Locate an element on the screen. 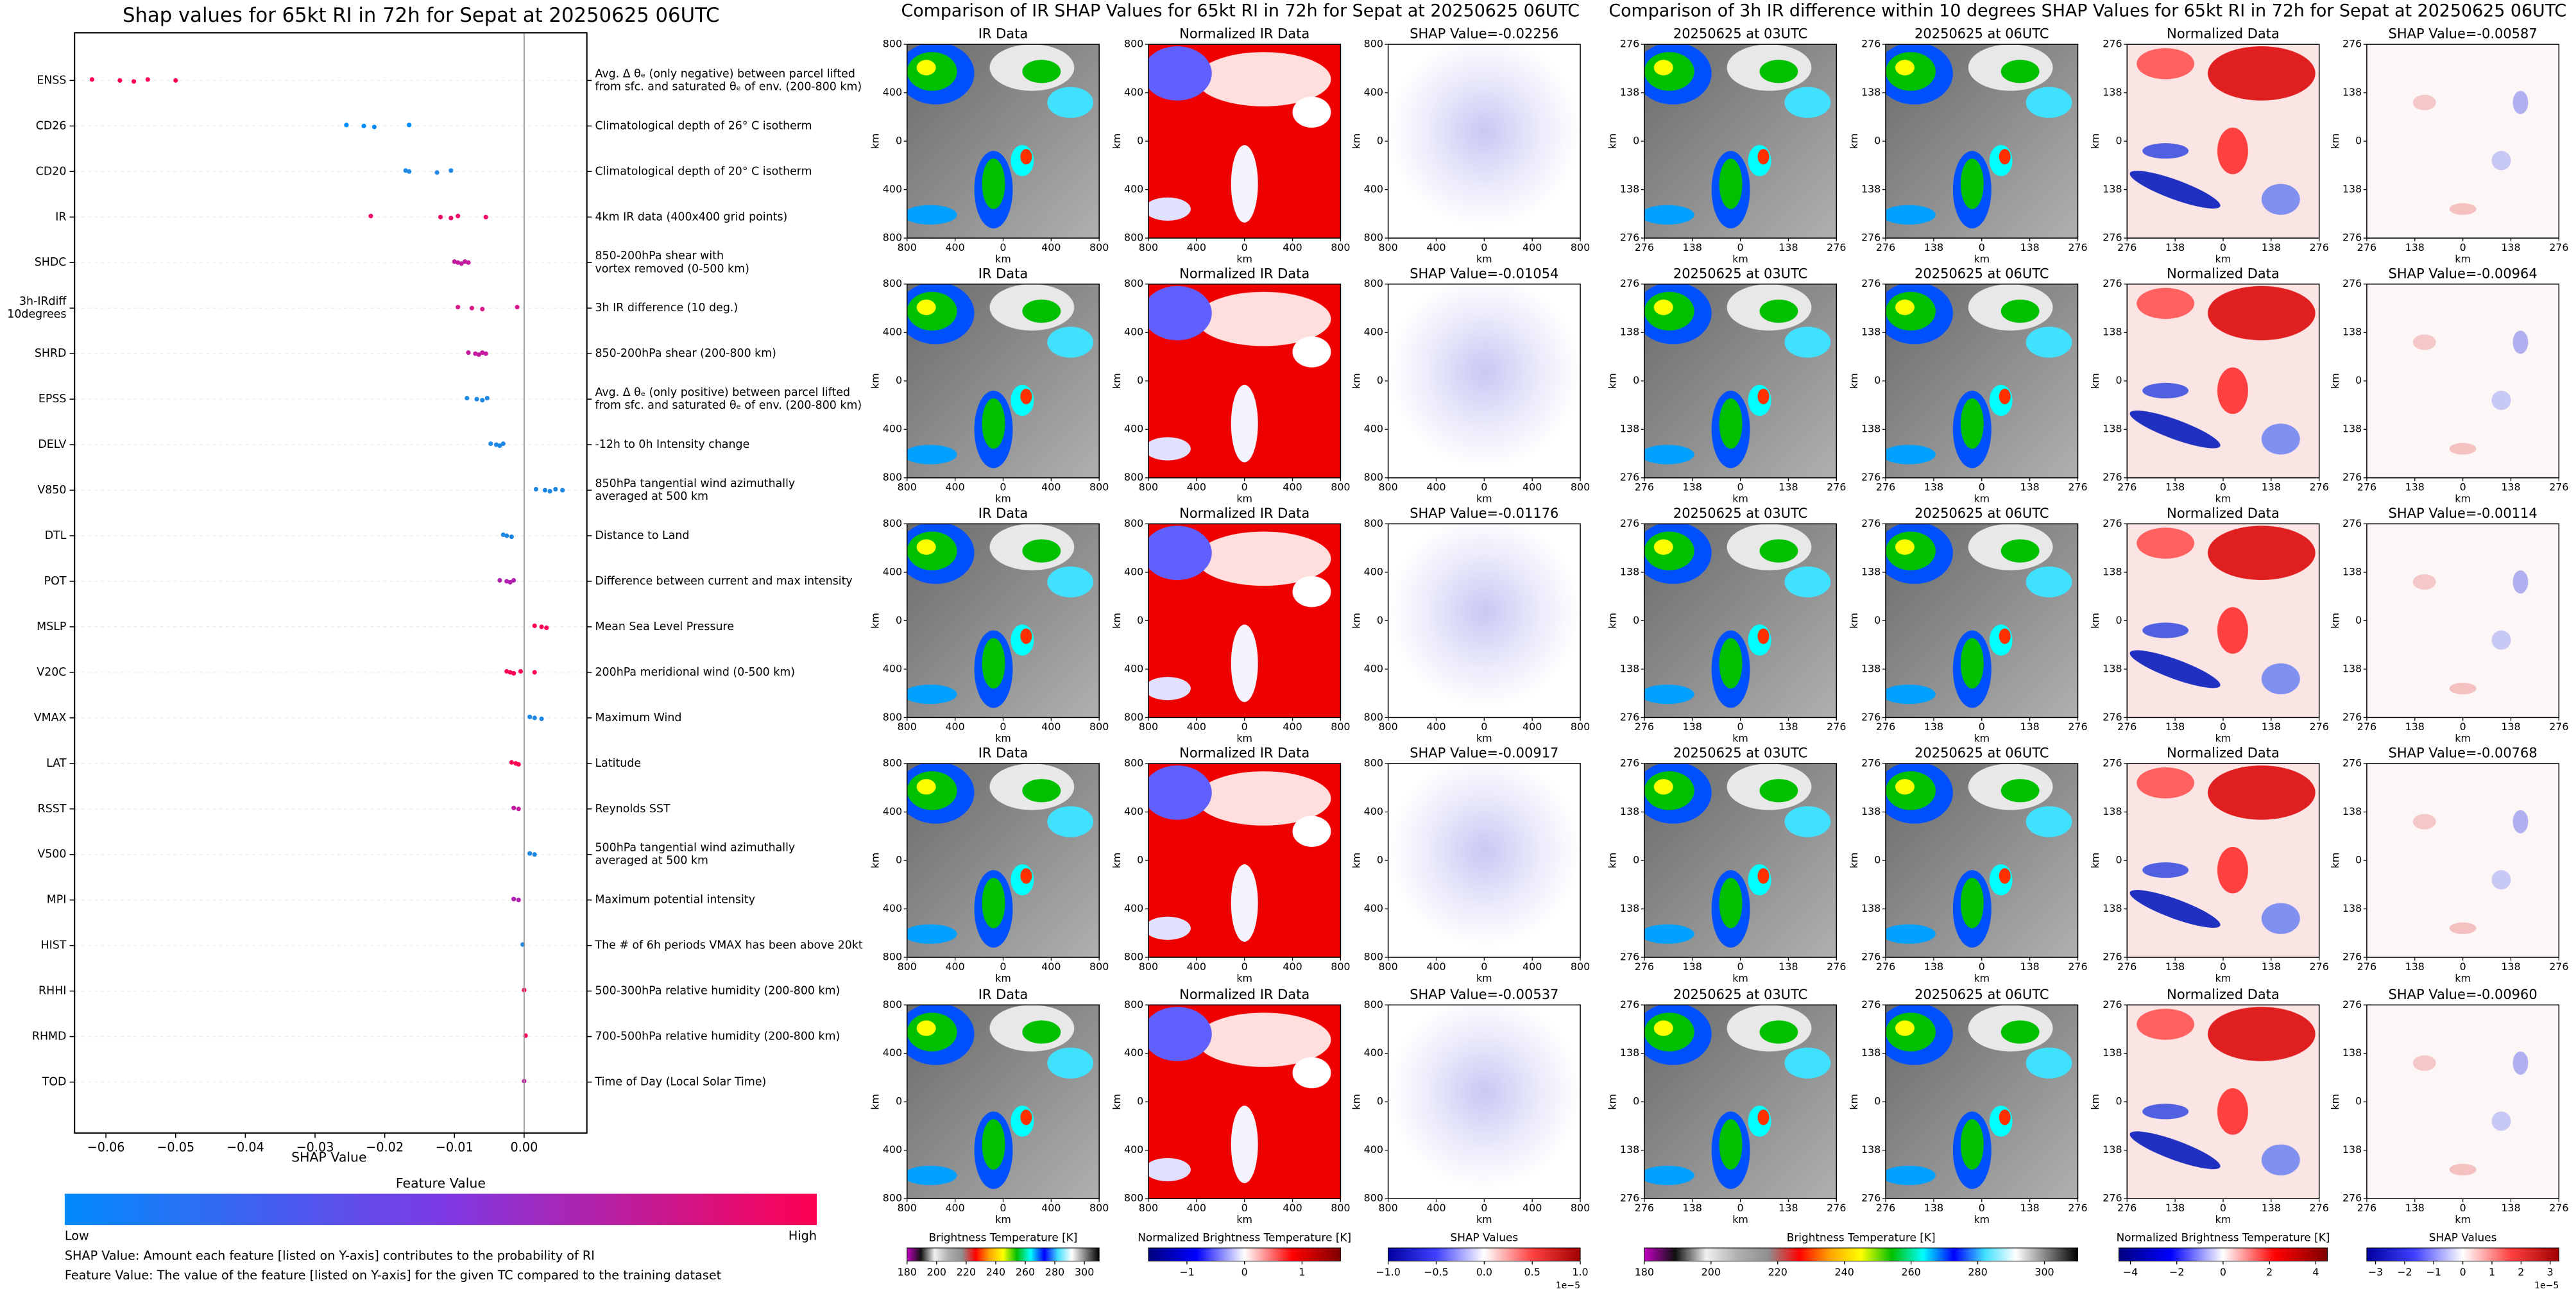 This screenshot has height=1289, width=2576. colorbar-label: Normalized Brightness Temperature [K] is located at coordinates (2223, 1237).